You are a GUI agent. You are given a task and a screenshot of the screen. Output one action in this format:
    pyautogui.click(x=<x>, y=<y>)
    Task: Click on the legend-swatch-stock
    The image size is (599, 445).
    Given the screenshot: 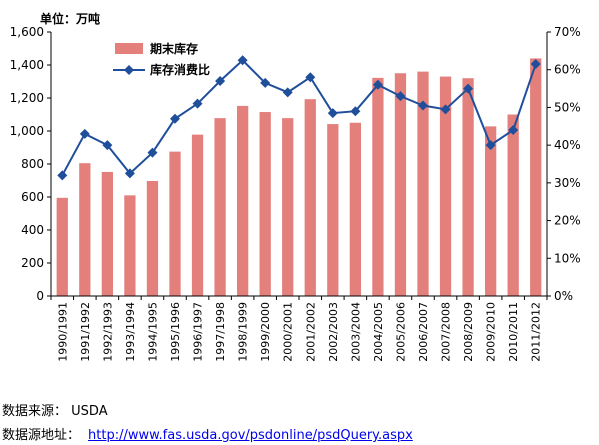 What is the action you would take?
    pyautogui.click(x=129, y=48)
    